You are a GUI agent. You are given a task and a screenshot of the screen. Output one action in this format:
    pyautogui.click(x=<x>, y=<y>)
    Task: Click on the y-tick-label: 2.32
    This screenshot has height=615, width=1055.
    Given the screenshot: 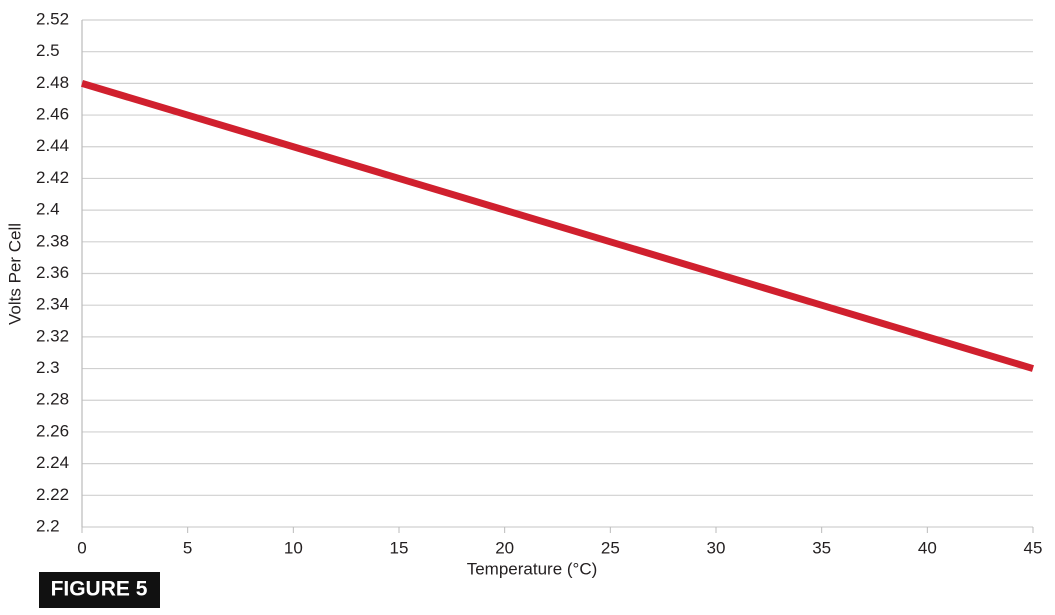 What is the action you would take?
    pyautogui.click(x=52, y=335)
    